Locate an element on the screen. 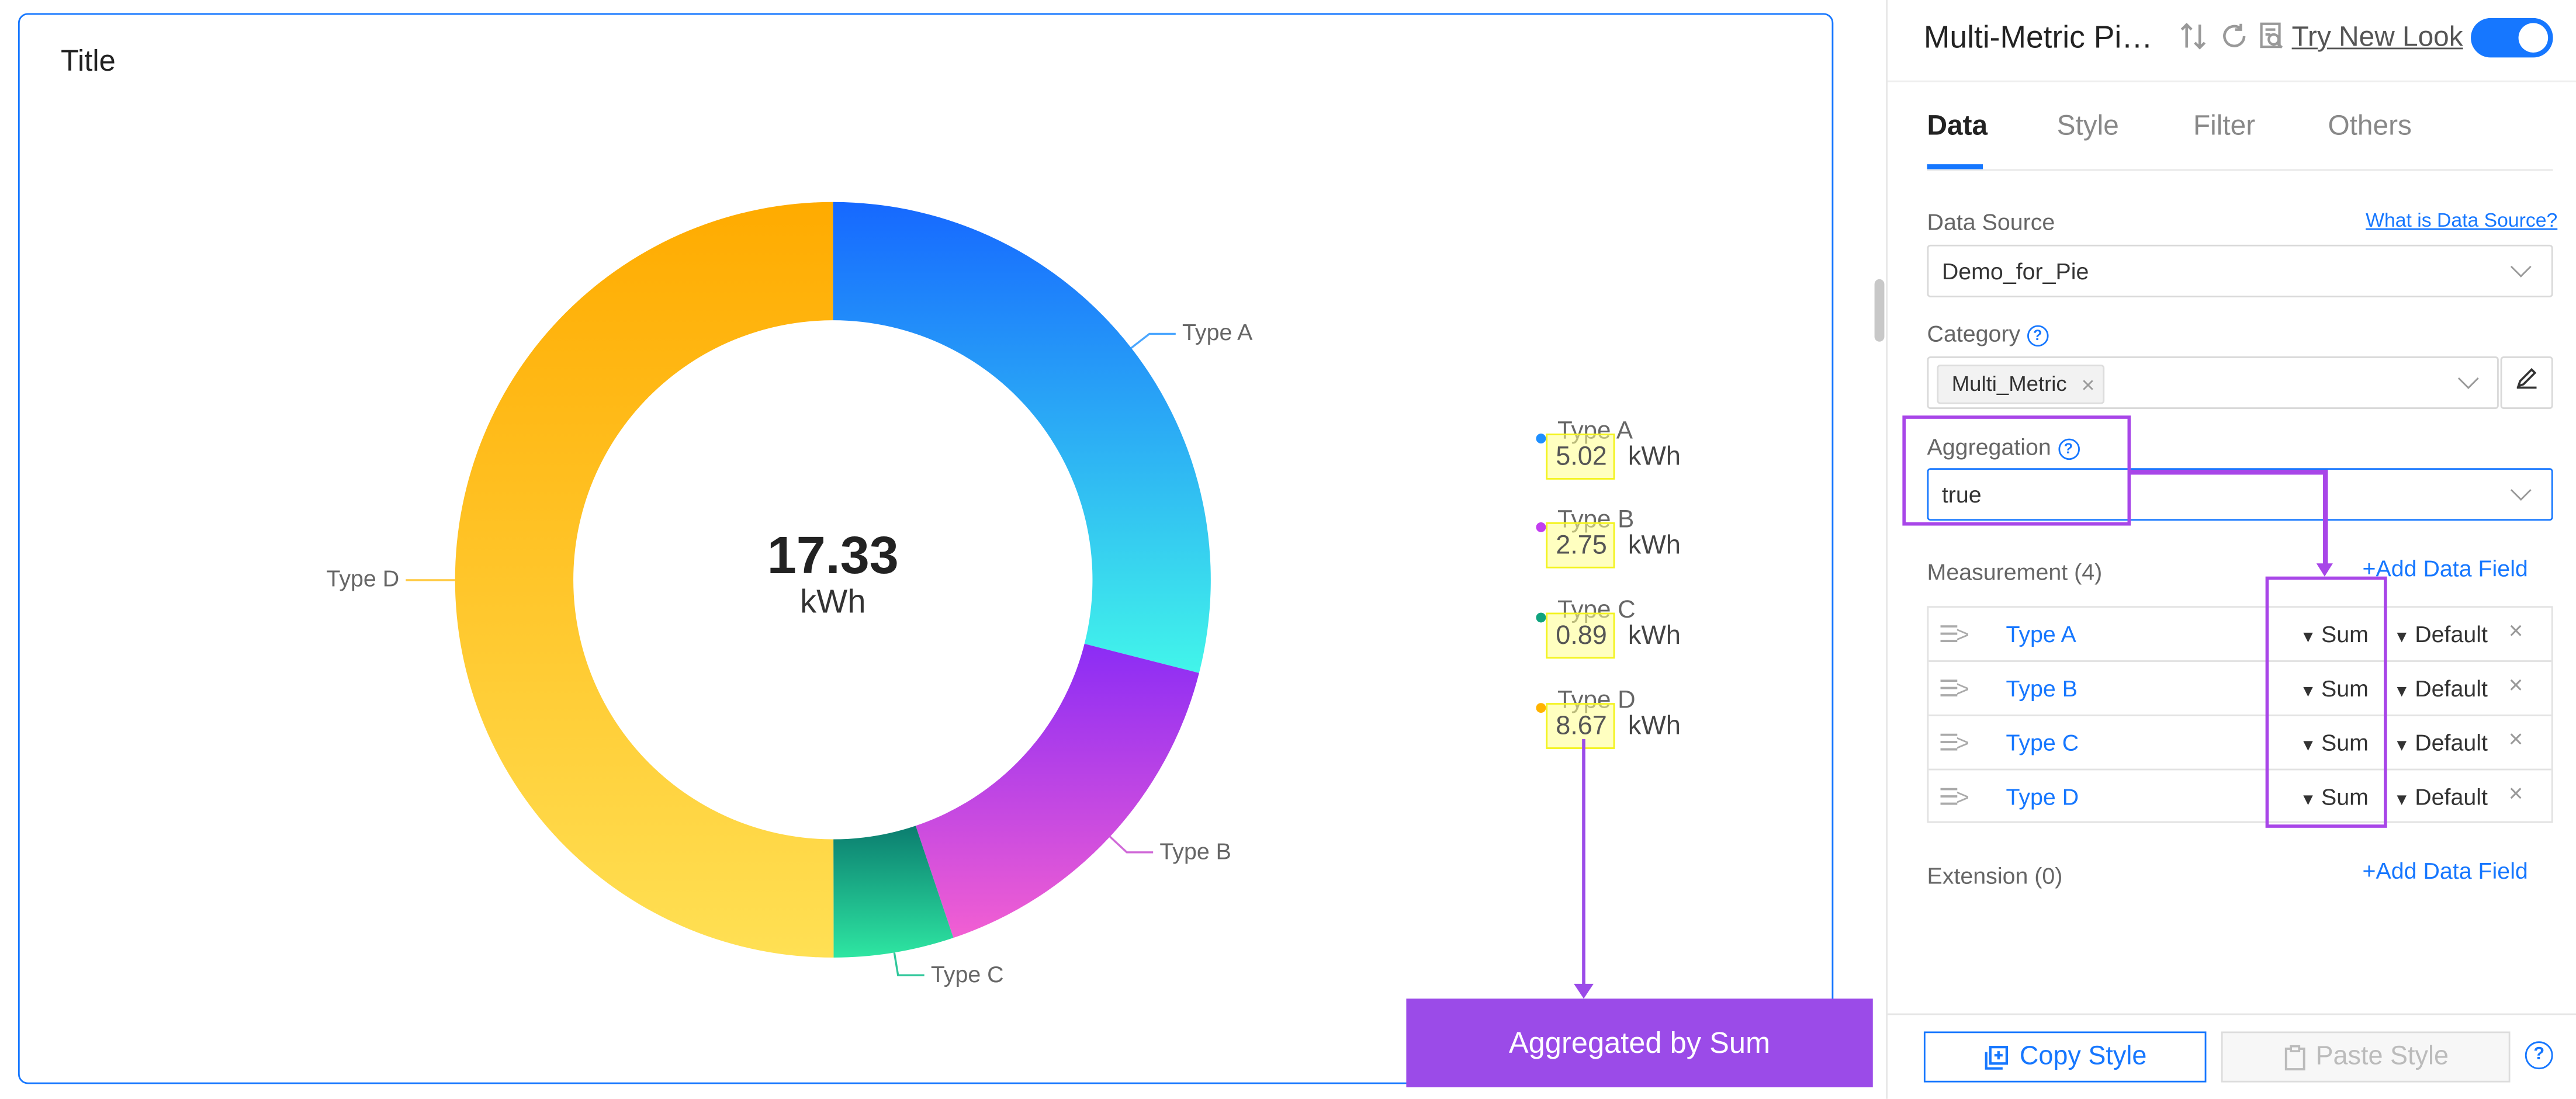  slice-label: Type A is located at coordinates (1217, 332).